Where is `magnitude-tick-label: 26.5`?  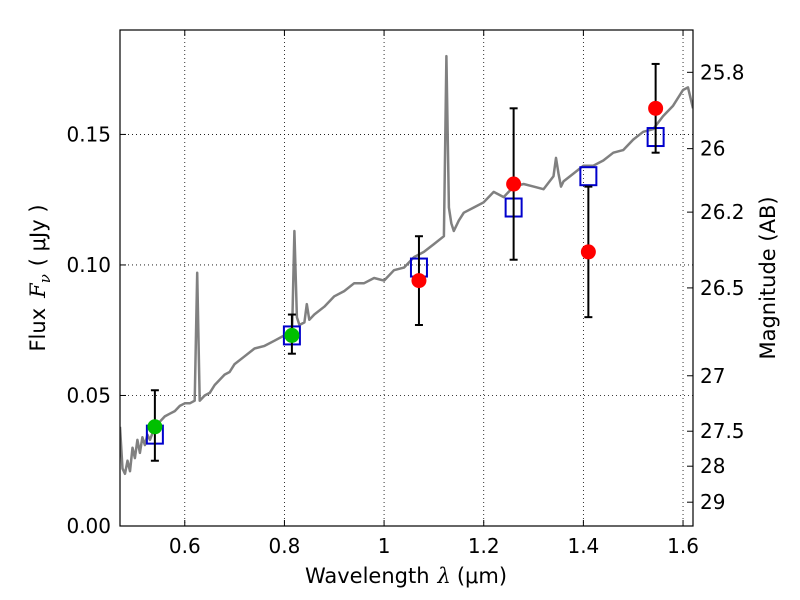 magnitude-tick-label: 26.5 is located at coordinates (722, 288).